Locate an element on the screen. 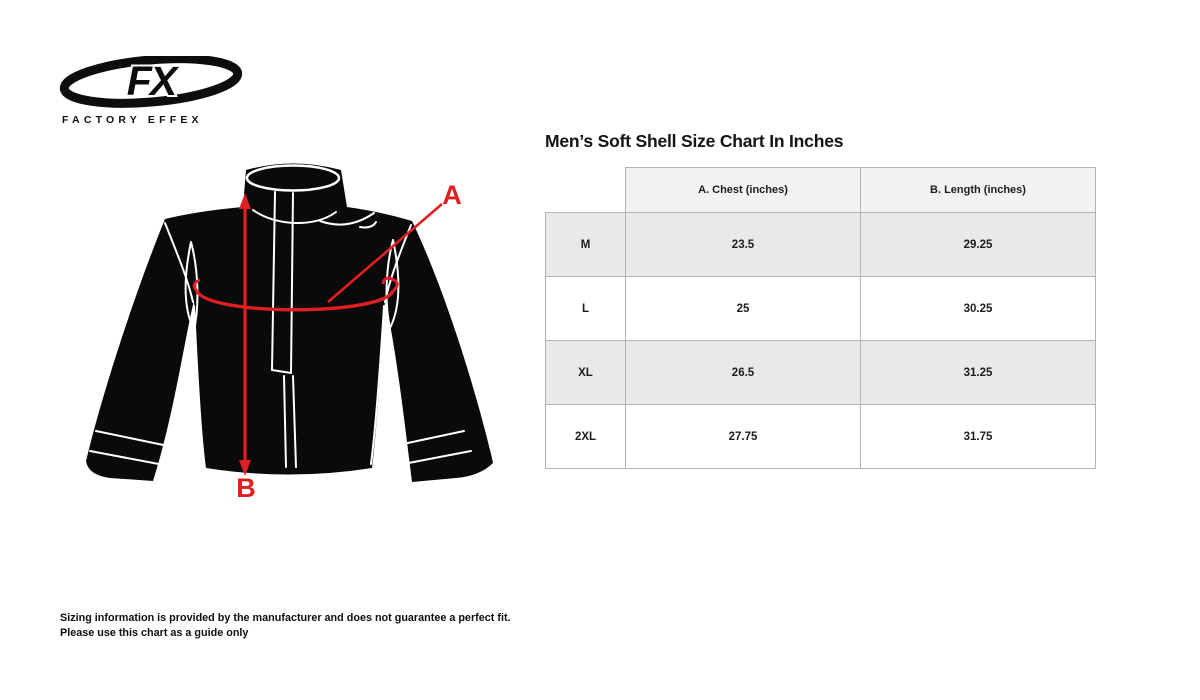  length-cell: 31.25 is located at coordinates (978, 372).